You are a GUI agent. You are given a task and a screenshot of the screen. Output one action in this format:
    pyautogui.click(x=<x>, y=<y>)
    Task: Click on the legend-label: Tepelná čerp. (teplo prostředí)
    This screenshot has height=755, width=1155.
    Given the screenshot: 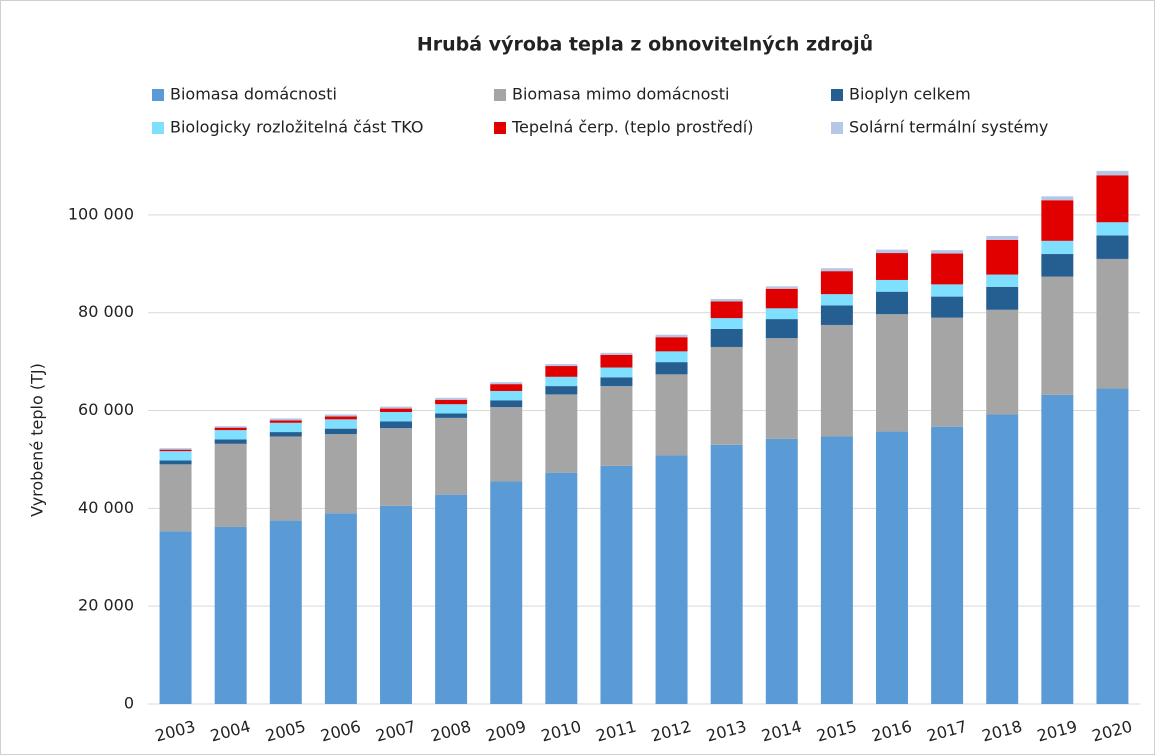 What is the action you would take?
    pyautogui.click(x=632, y=127)
    